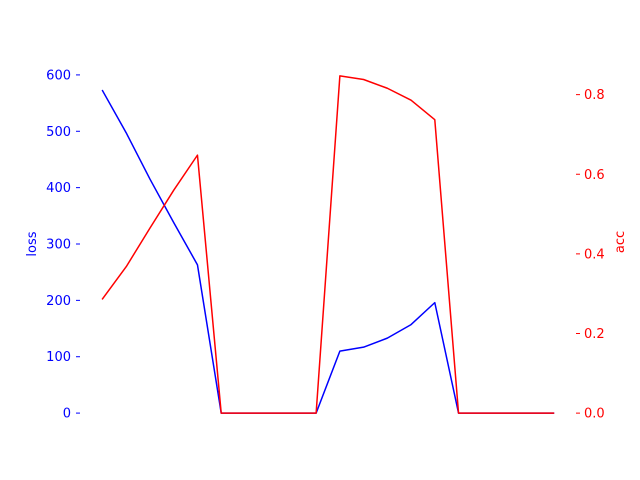 This screenshot has width=640, height=480. I want to click on left-axis-tick-label: 300, so click(58, 245).